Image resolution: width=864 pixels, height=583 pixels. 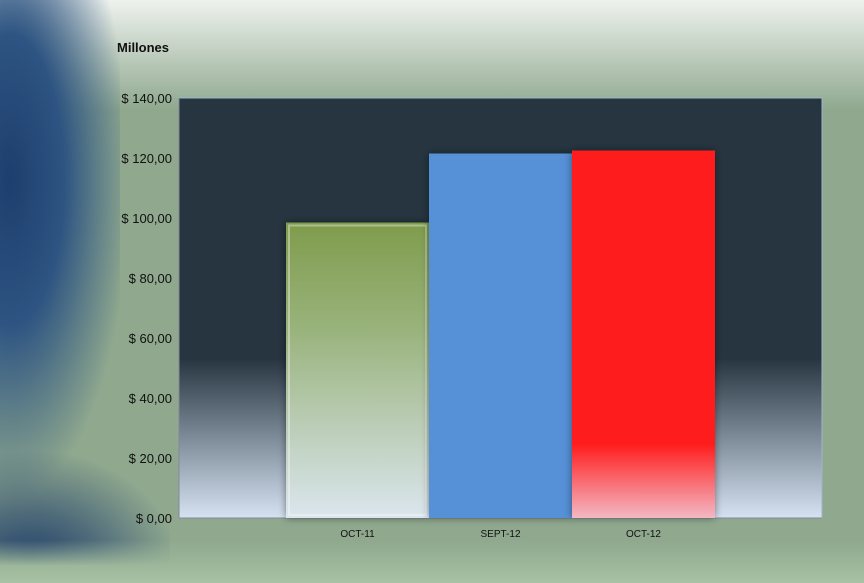 I want to click on x-tick-label: OCT-12, so click(x=643, y=534).